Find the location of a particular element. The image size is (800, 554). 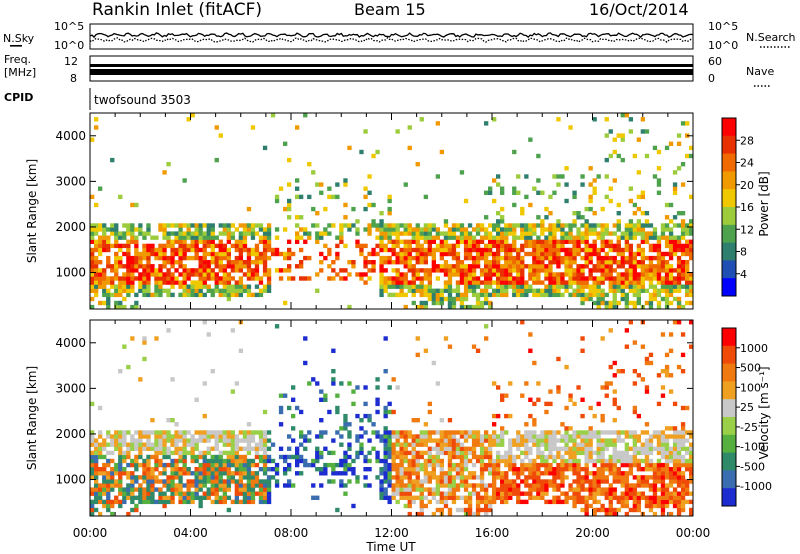

time-tick-label: 00:00 is located at coordinates (693, 533).